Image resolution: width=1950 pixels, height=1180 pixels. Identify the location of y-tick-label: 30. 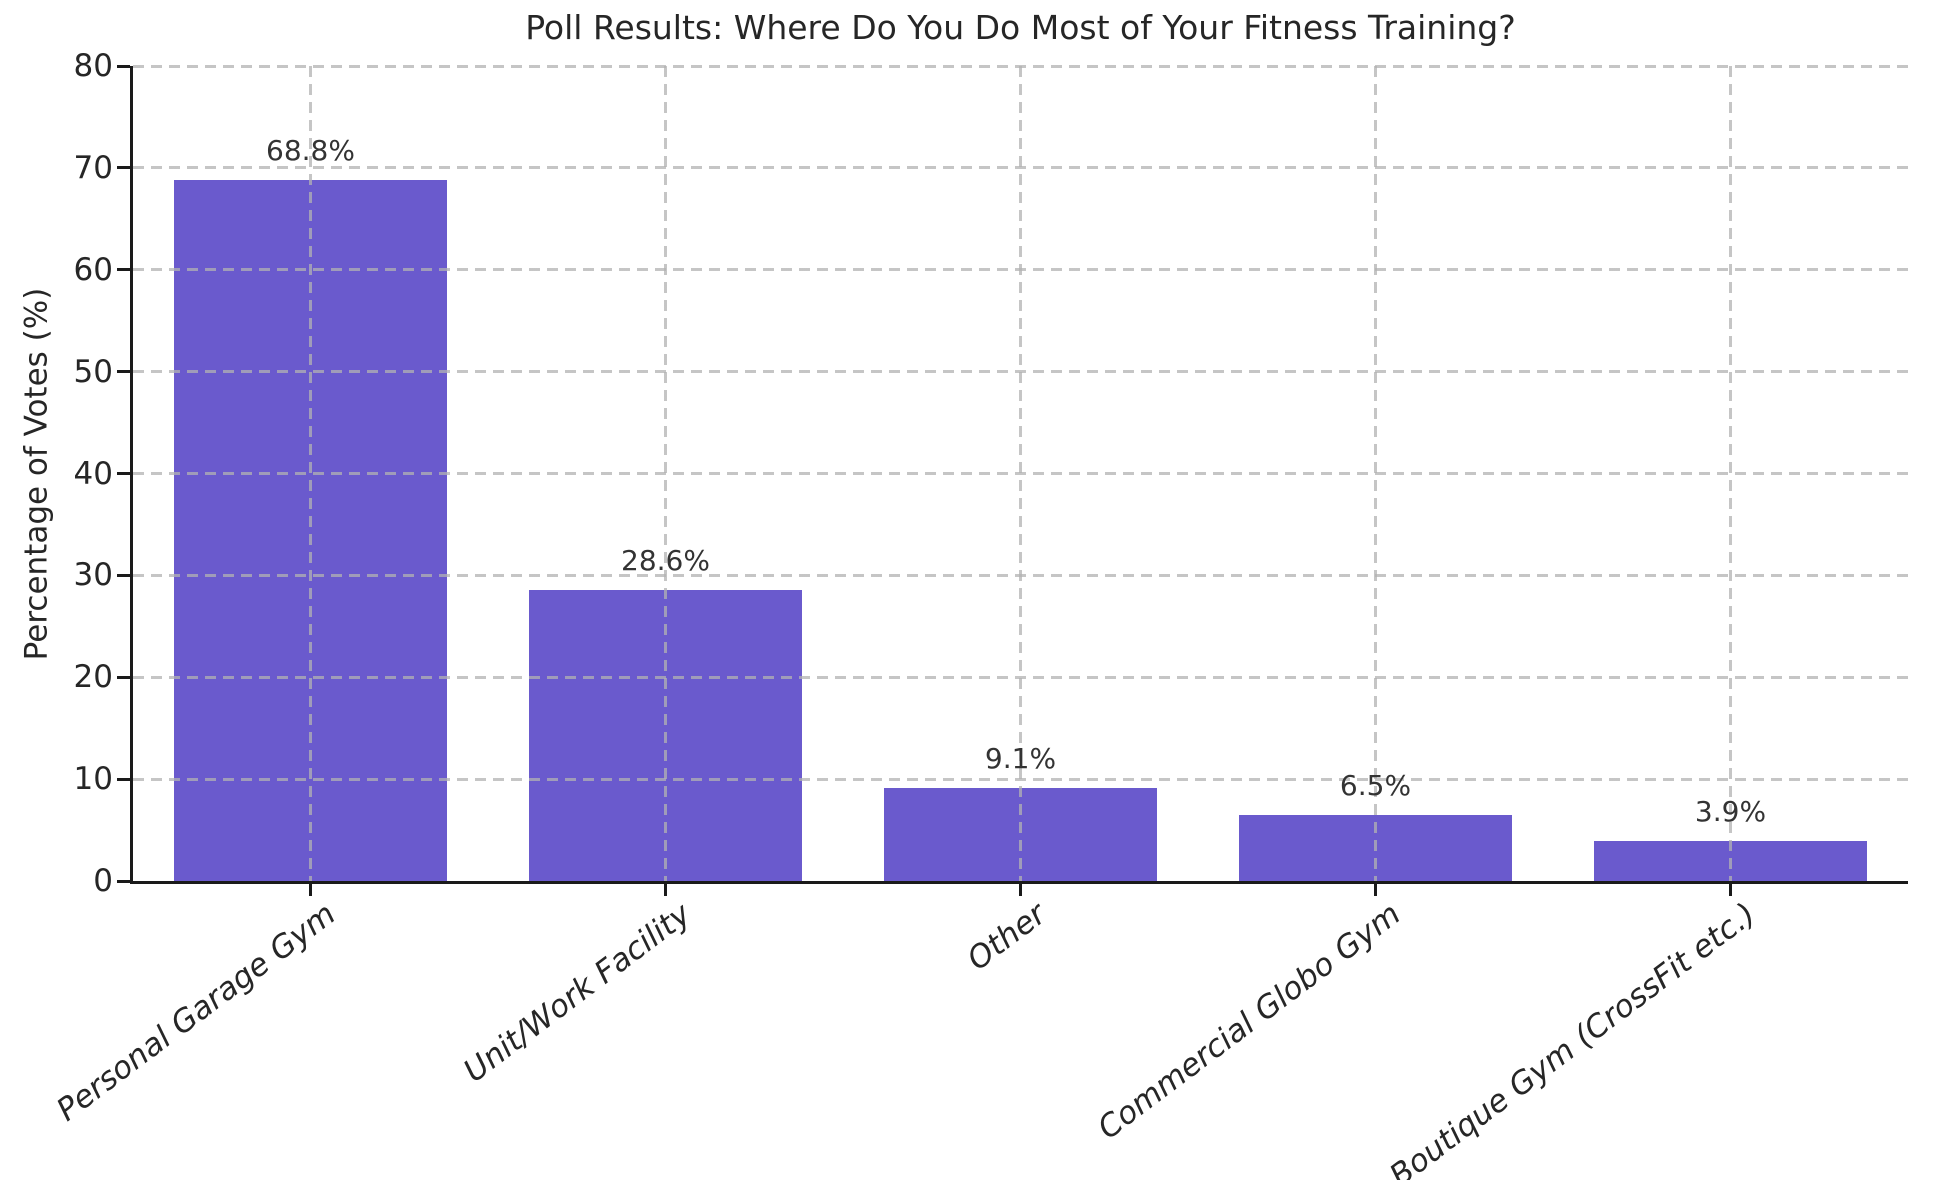
(93, 575).